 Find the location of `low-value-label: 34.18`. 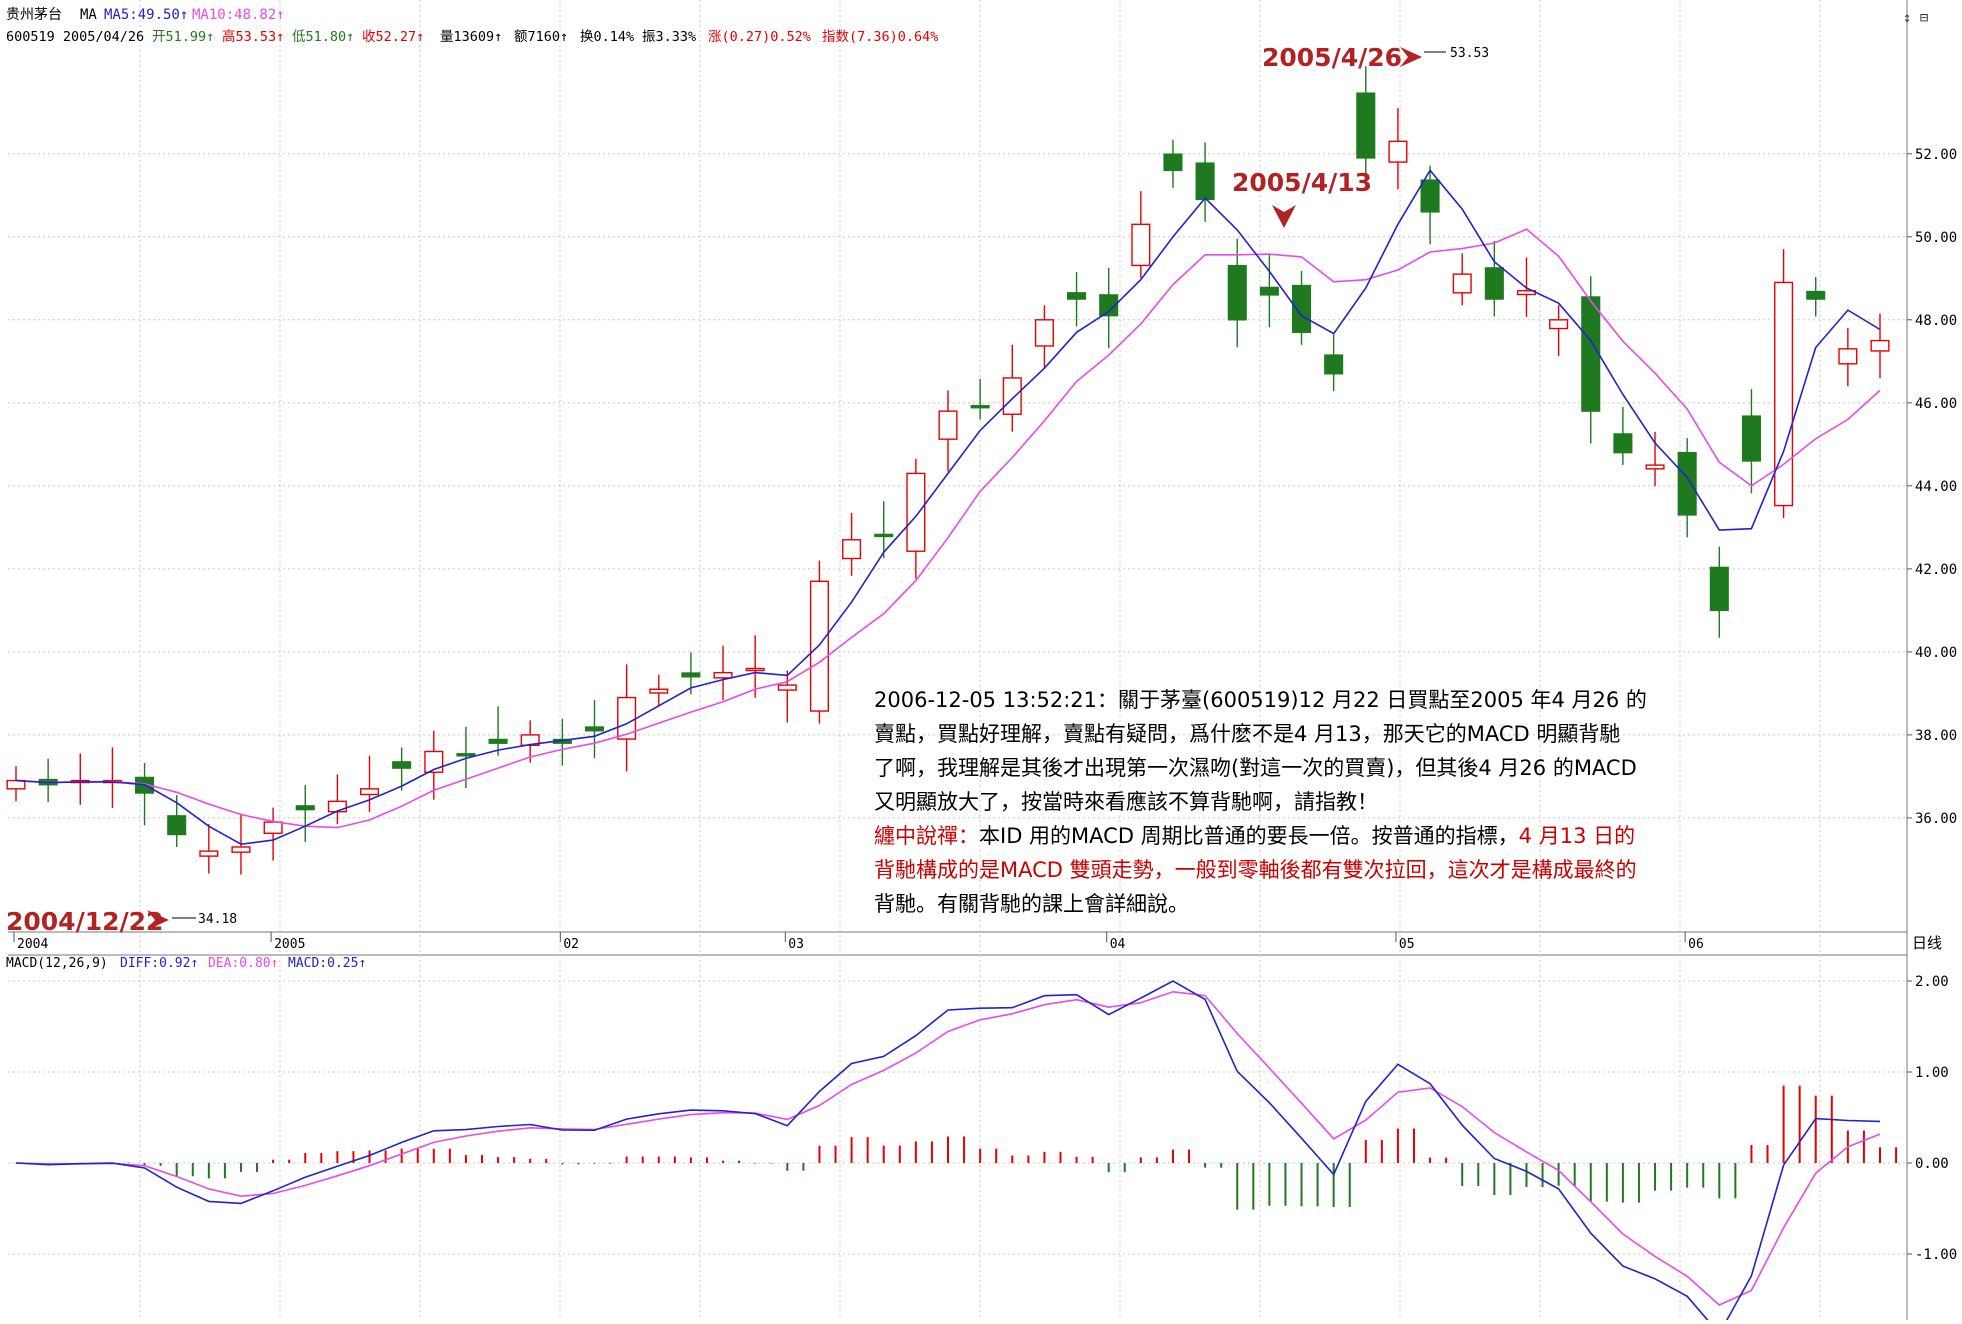

low-value-label: 34.18 is located at coordinates (217, 919).